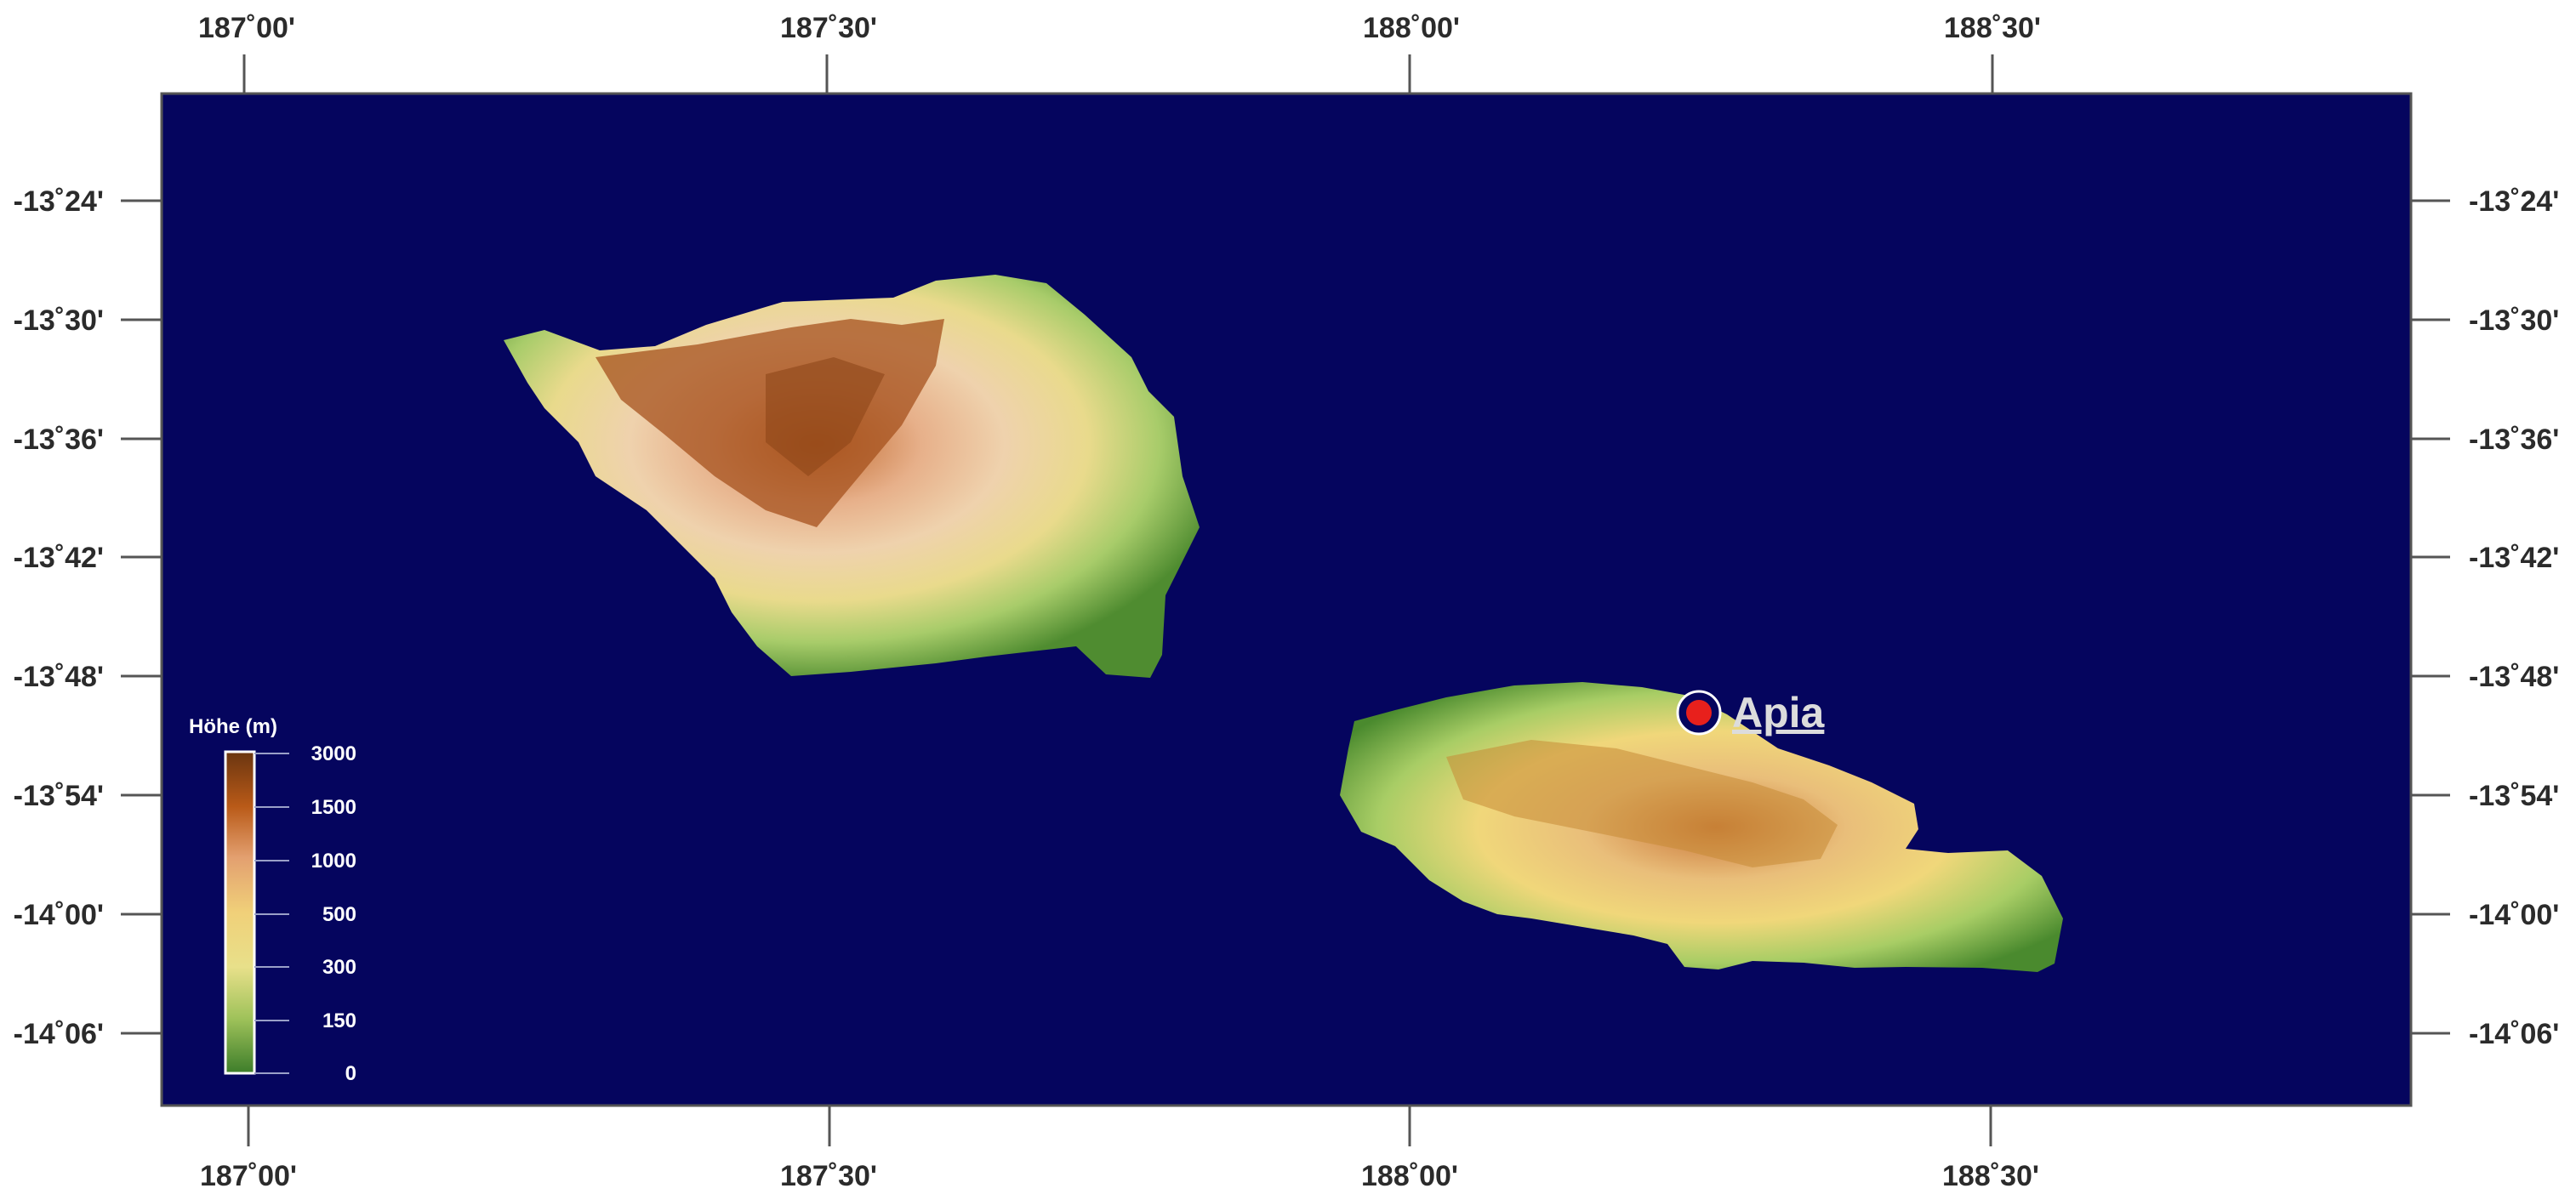 This screenshot has width=2576, height=1194. What do you see at coordinates (59, 677) in the screenshot?
I see `left-lat-label: -13˚48'` at bounding box center [59, 677].